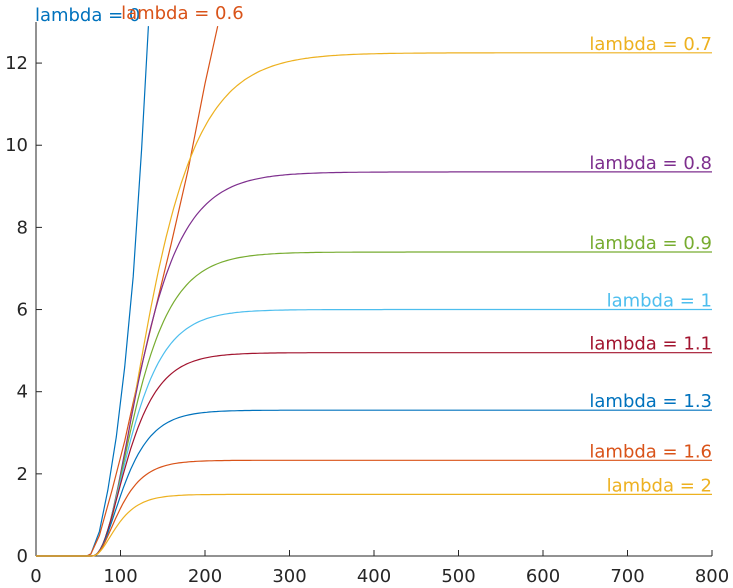 The width and height of the screenshot is (733, 588). Describe the element at coordinates (374, 576) in the screenshot. I see `x-tick-label: 400` at that location.